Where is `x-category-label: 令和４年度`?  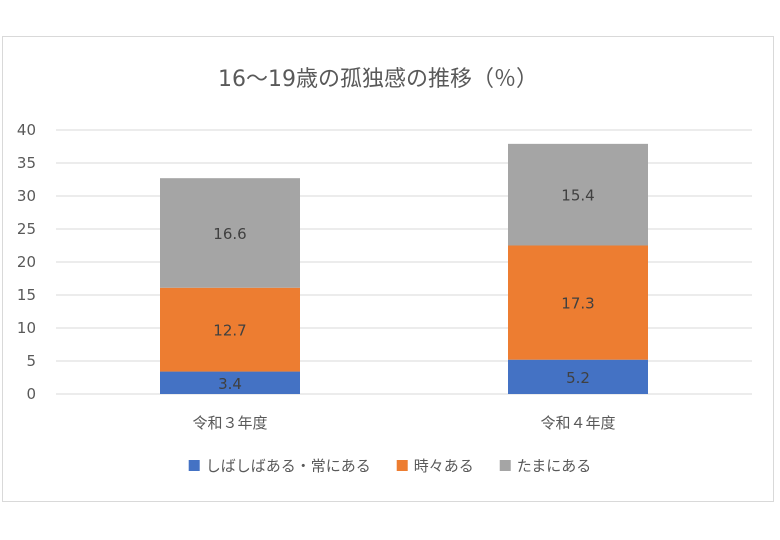 x-category-label: 令和４年度 is located at coordinates (577, 423).